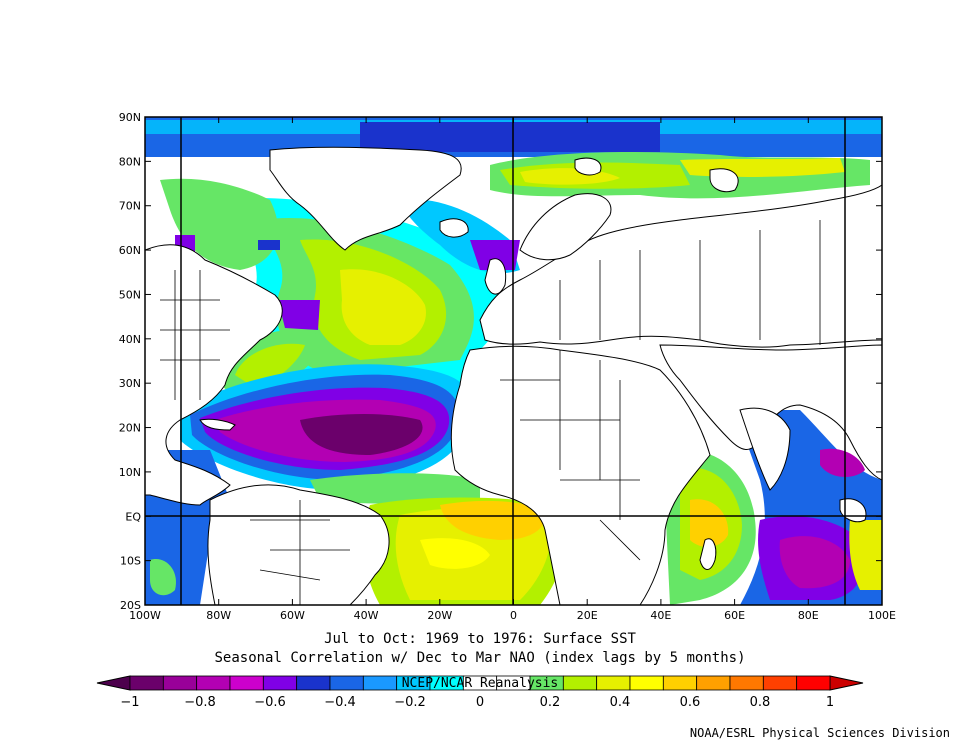  Describe the element at coordinates (366, 615) in the screenshot. I see `lon-label: 40W` at that location.